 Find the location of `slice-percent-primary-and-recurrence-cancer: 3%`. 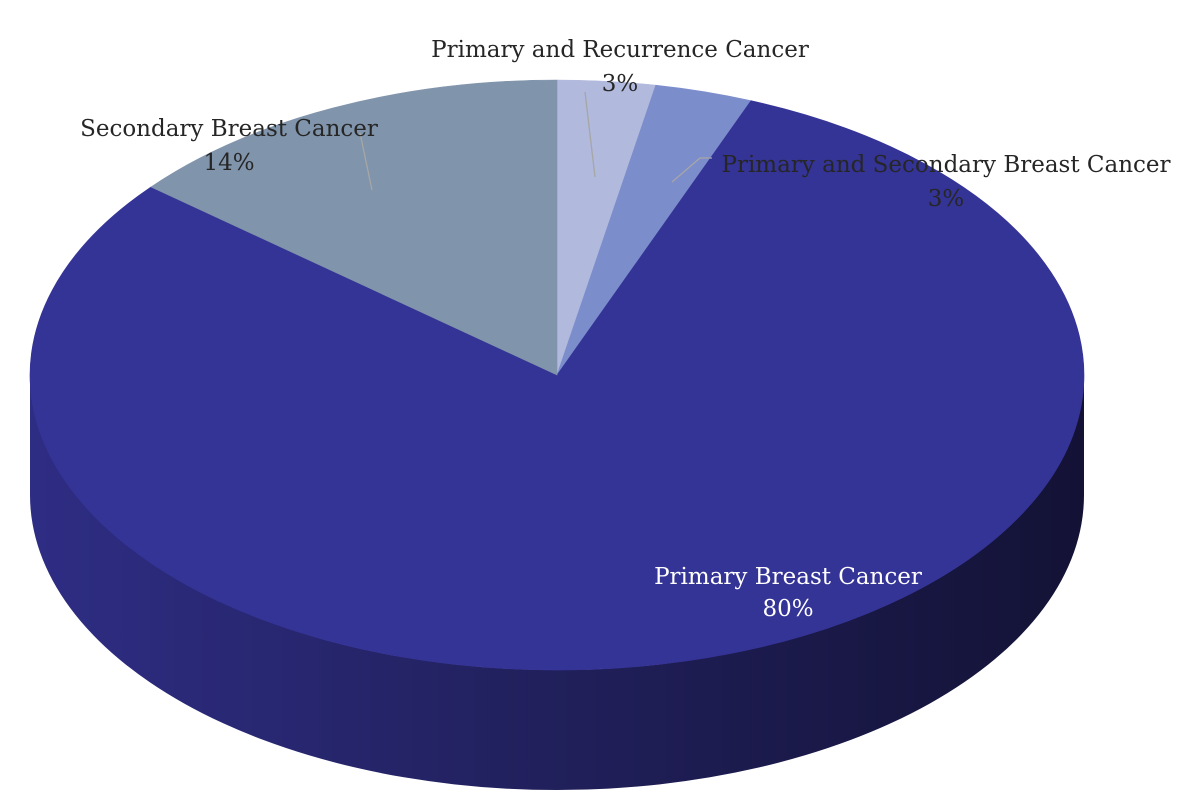

slice-percent-primary-and-recurrence-cancer: 3% is located at coordinates (620, 84).